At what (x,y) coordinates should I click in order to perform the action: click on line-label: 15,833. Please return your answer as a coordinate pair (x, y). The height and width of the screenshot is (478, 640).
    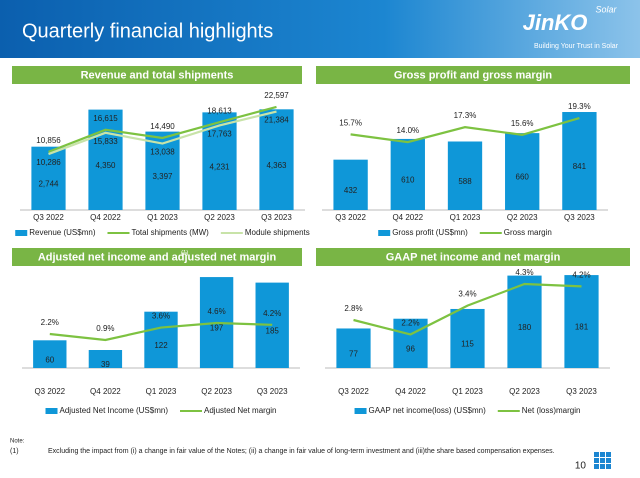
    Looking at the image, I should click on (105, 141).